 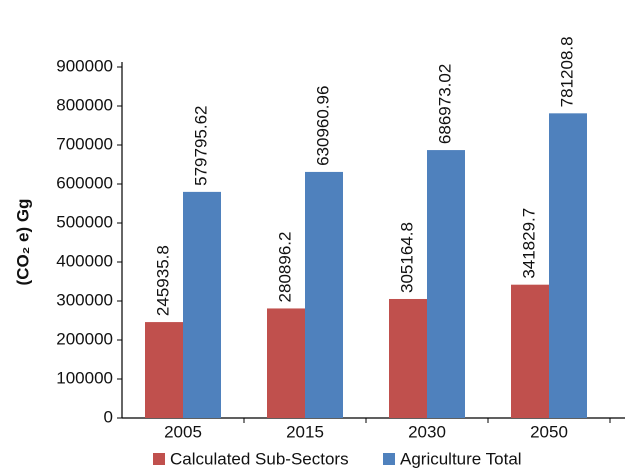 What do you see at coordinates (284, 267) in the screenshot?
I see `data-label: 280896.2` at bounding box center [284, 267].